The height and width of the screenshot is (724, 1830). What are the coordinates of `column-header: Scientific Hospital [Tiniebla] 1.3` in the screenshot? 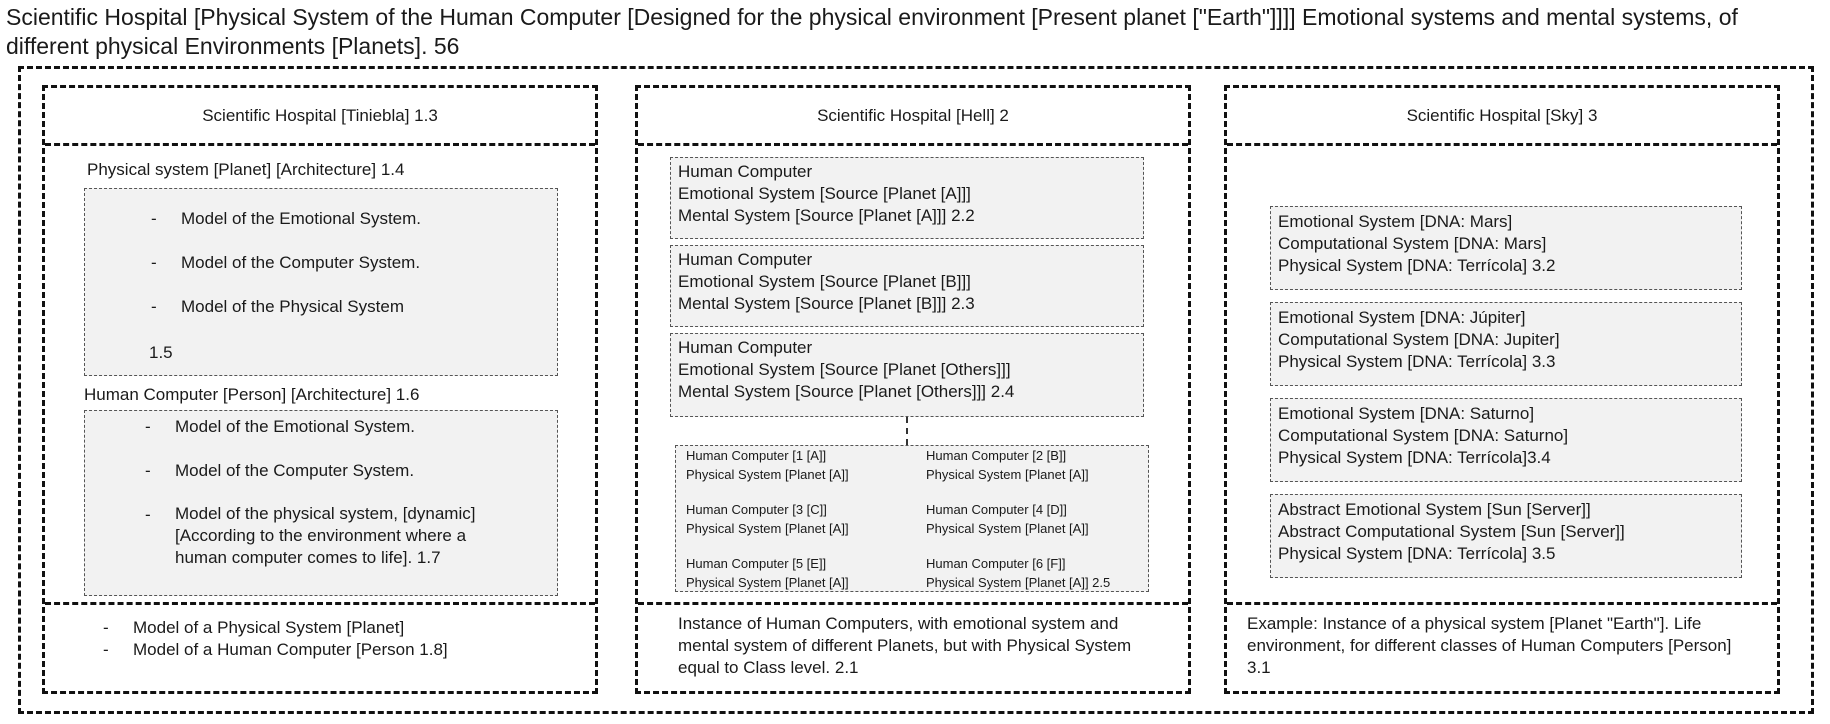 It's located at (320, 117).